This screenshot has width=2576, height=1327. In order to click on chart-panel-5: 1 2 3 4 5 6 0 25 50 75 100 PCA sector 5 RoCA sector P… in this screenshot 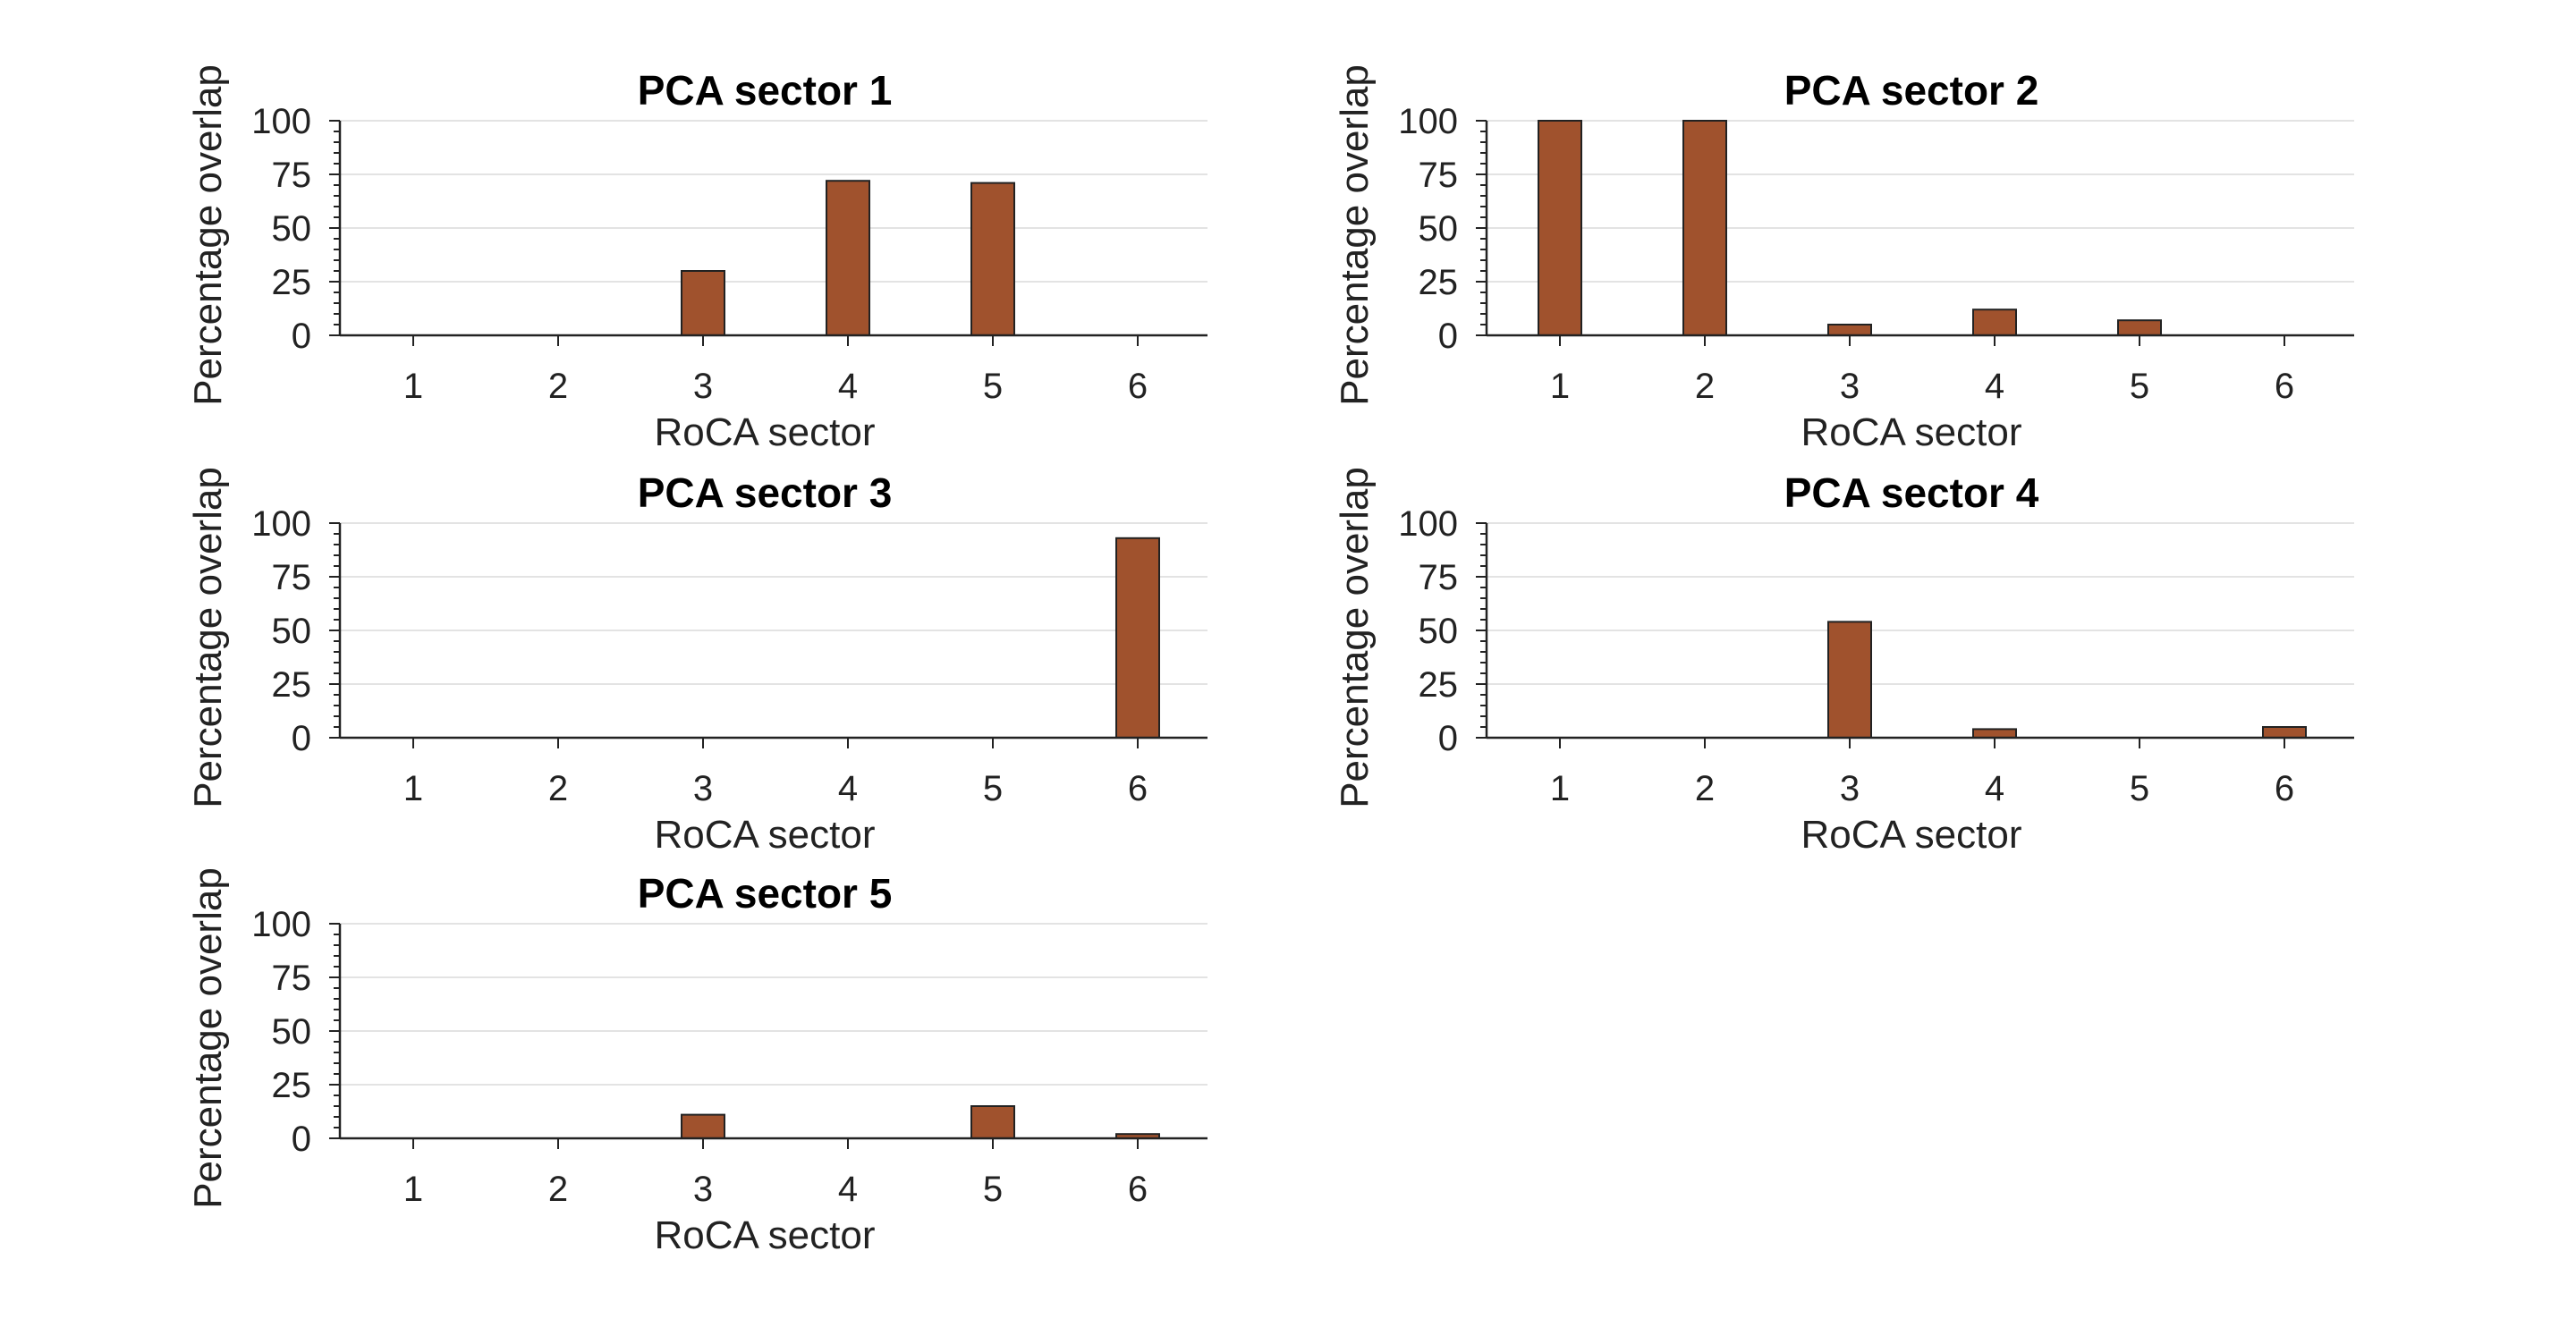, I will do `click(697, 1062)`.